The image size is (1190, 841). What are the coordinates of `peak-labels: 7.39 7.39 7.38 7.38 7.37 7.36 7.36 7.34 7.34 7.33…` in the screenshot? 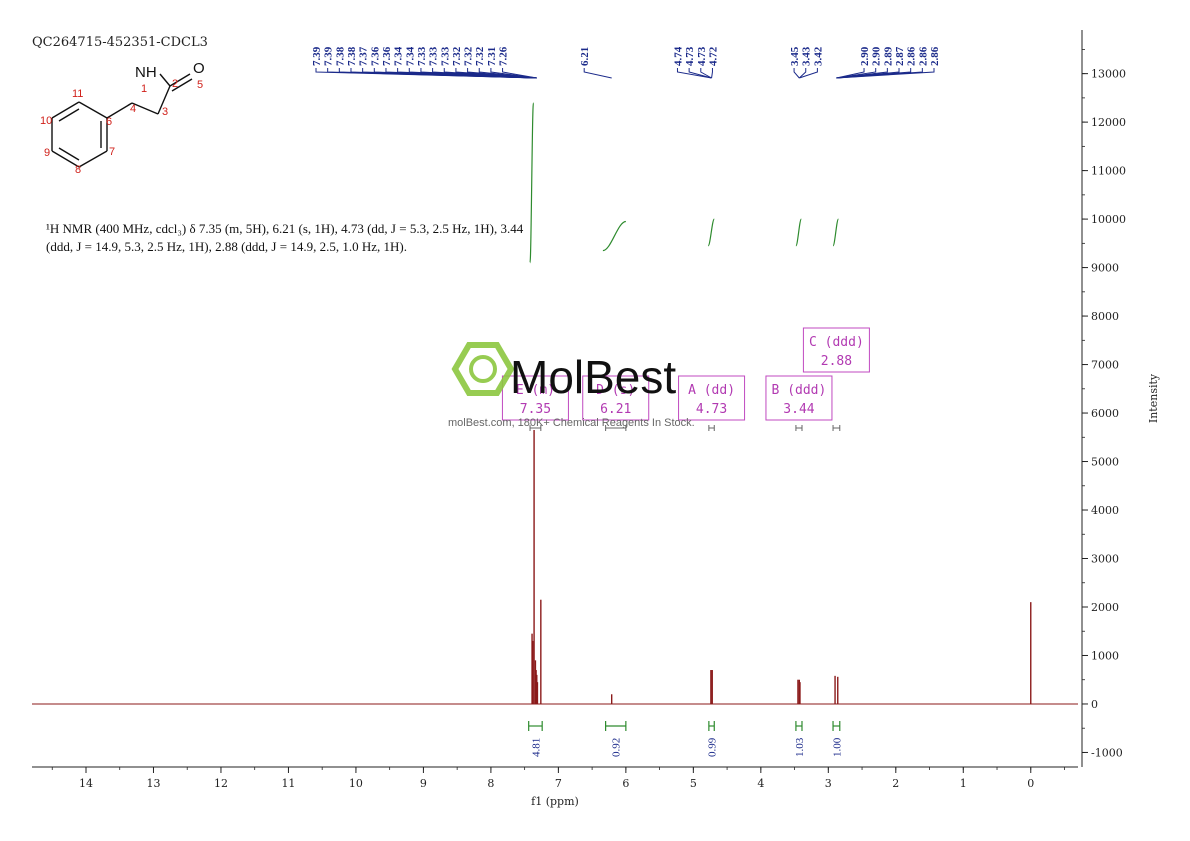 It's located at (626, 62).